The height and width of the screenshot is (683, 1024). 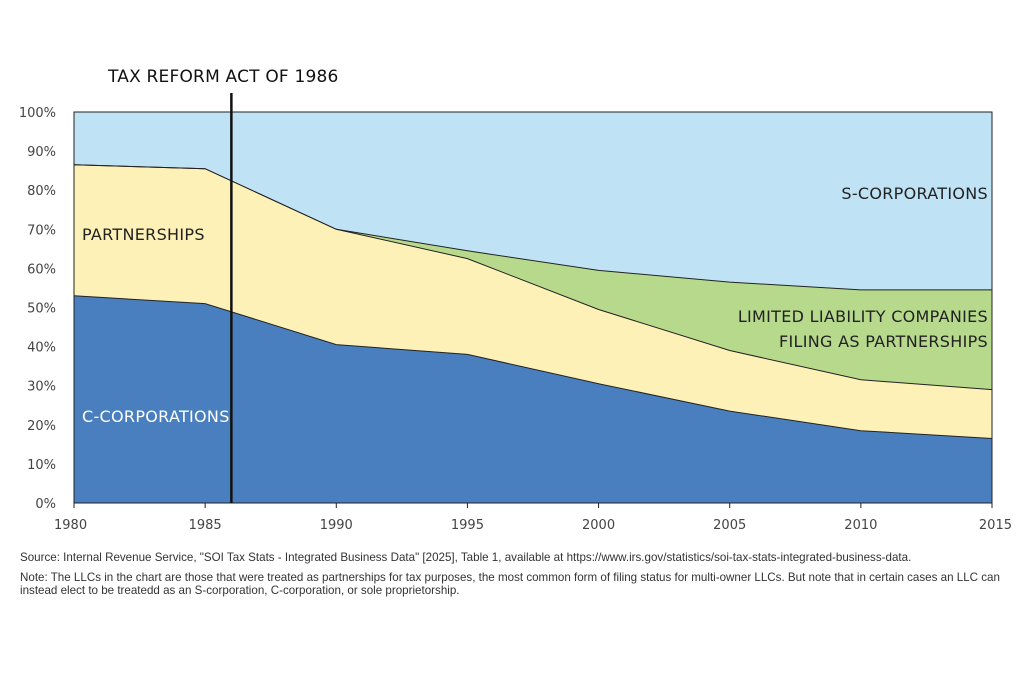 I want to click on y-axis-ticks: 0% 10% 20% 30% 40% 50% 60% 70% 80% 90% 100%, so click(x=37, y=309).